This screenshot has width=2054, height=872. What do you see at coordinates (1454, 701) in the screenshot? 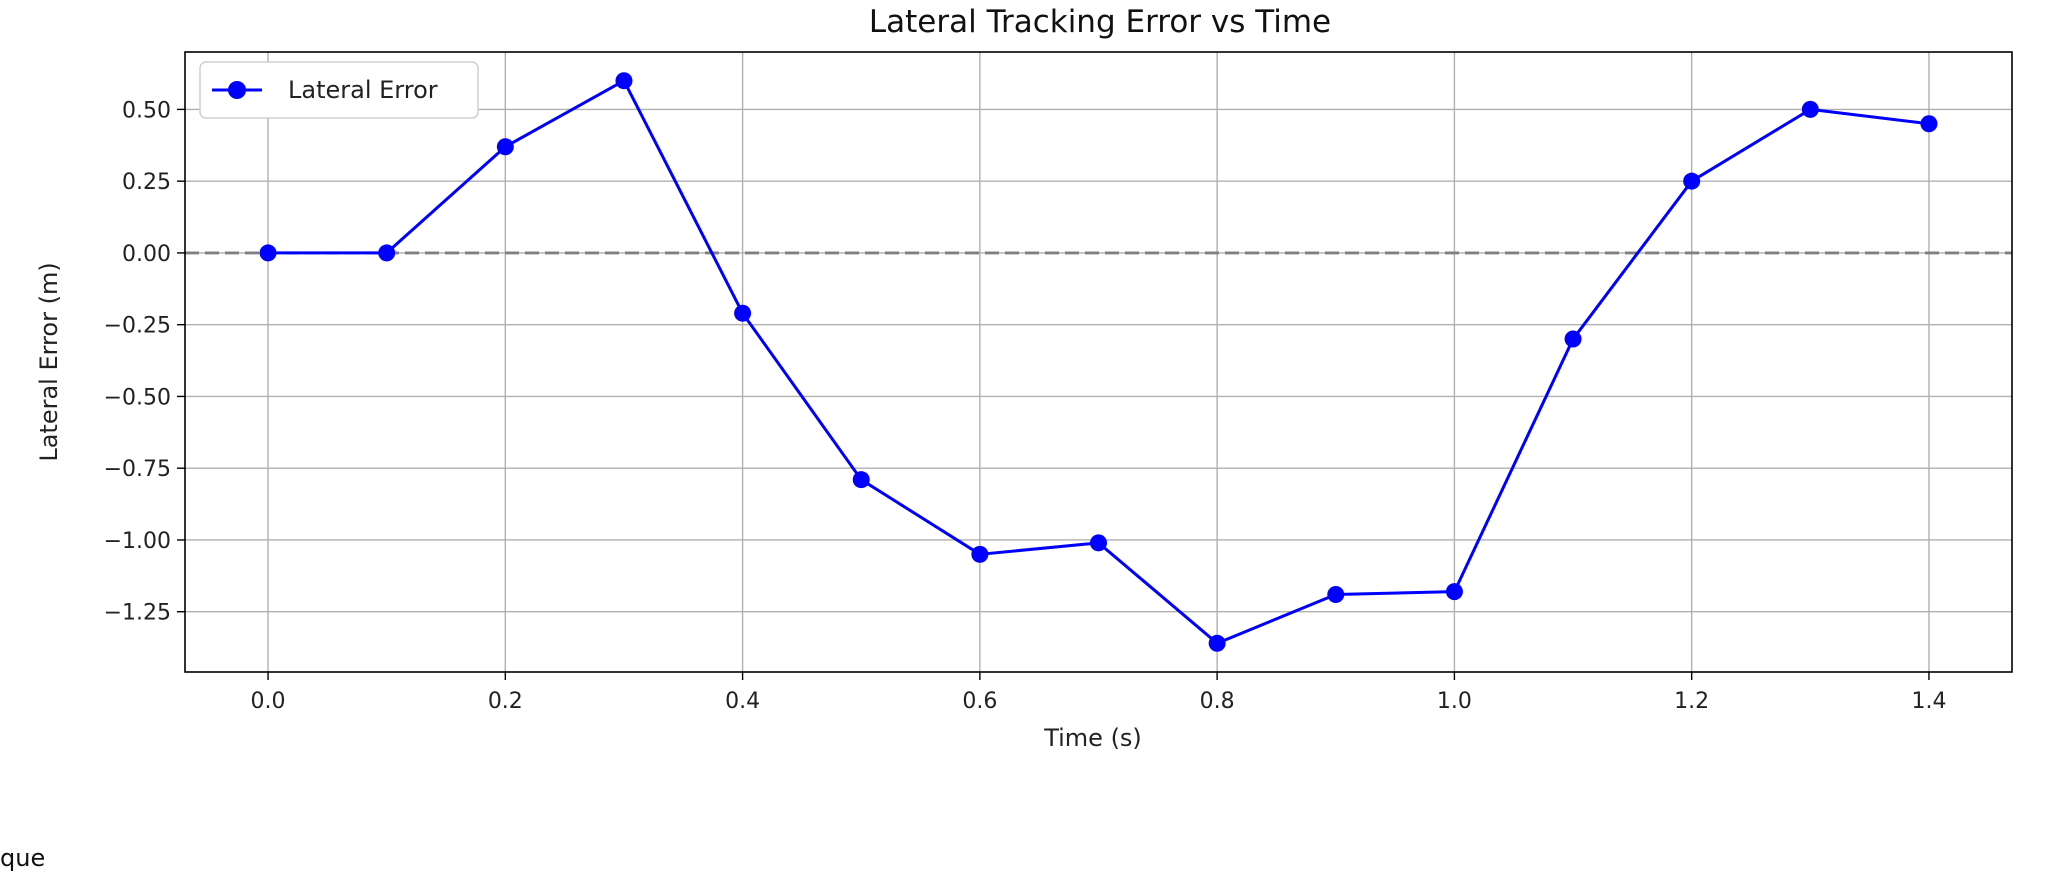
I see `x-tick-label: 1.0` at bounding box center [1454, 701].